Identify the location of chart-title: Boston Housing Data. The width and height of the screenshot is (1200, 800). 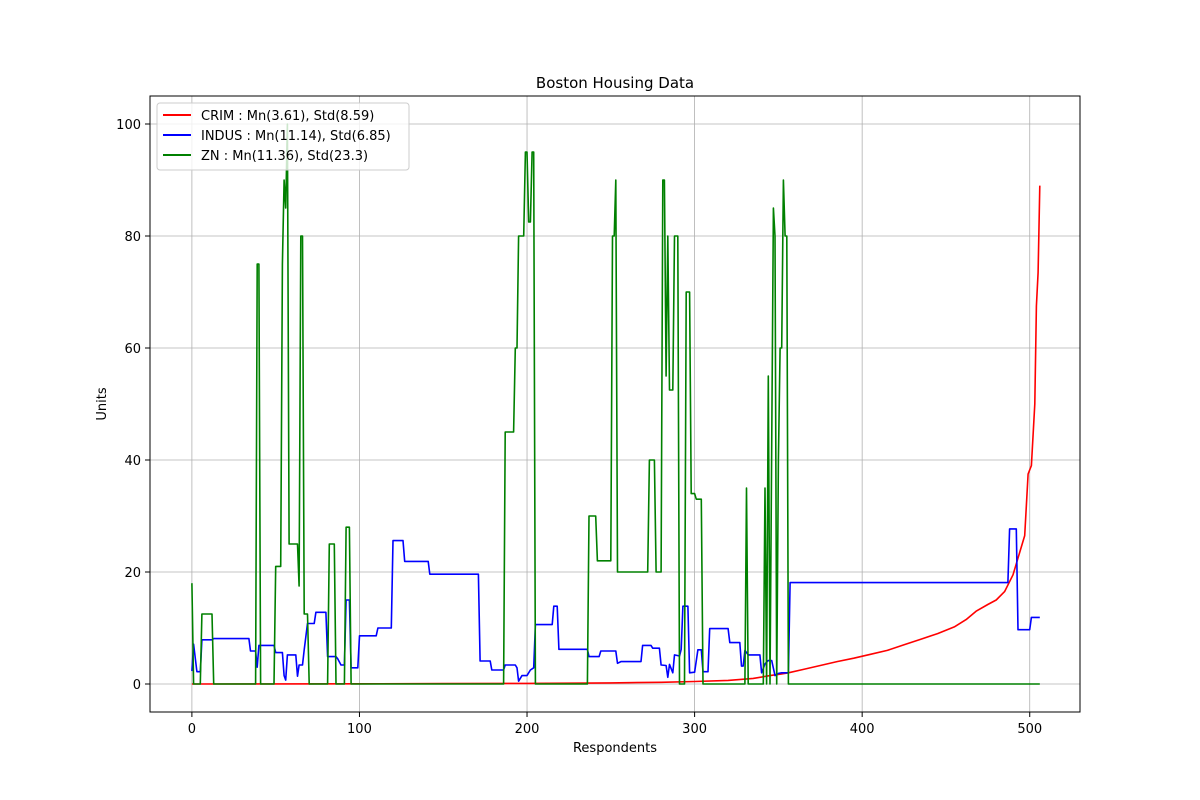
(615, 83).